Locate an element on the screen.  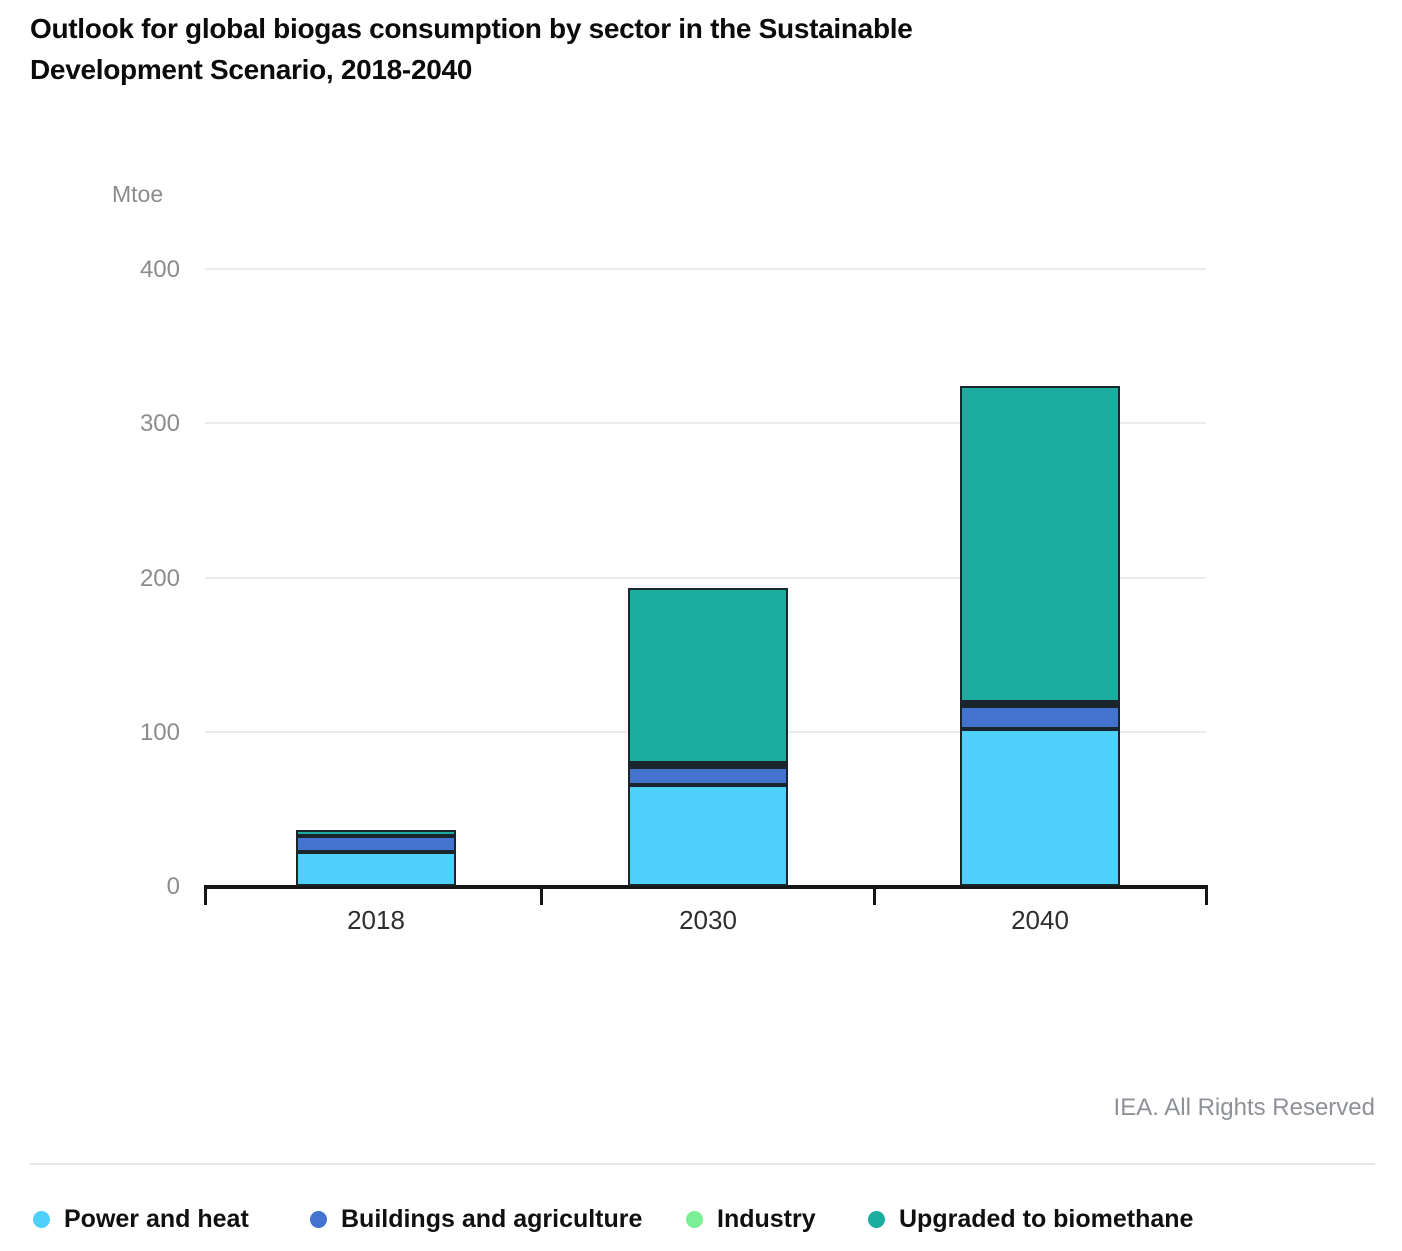
copyright-text: IEA. All Rights Reserved is located at coordinates (1244, 1107).